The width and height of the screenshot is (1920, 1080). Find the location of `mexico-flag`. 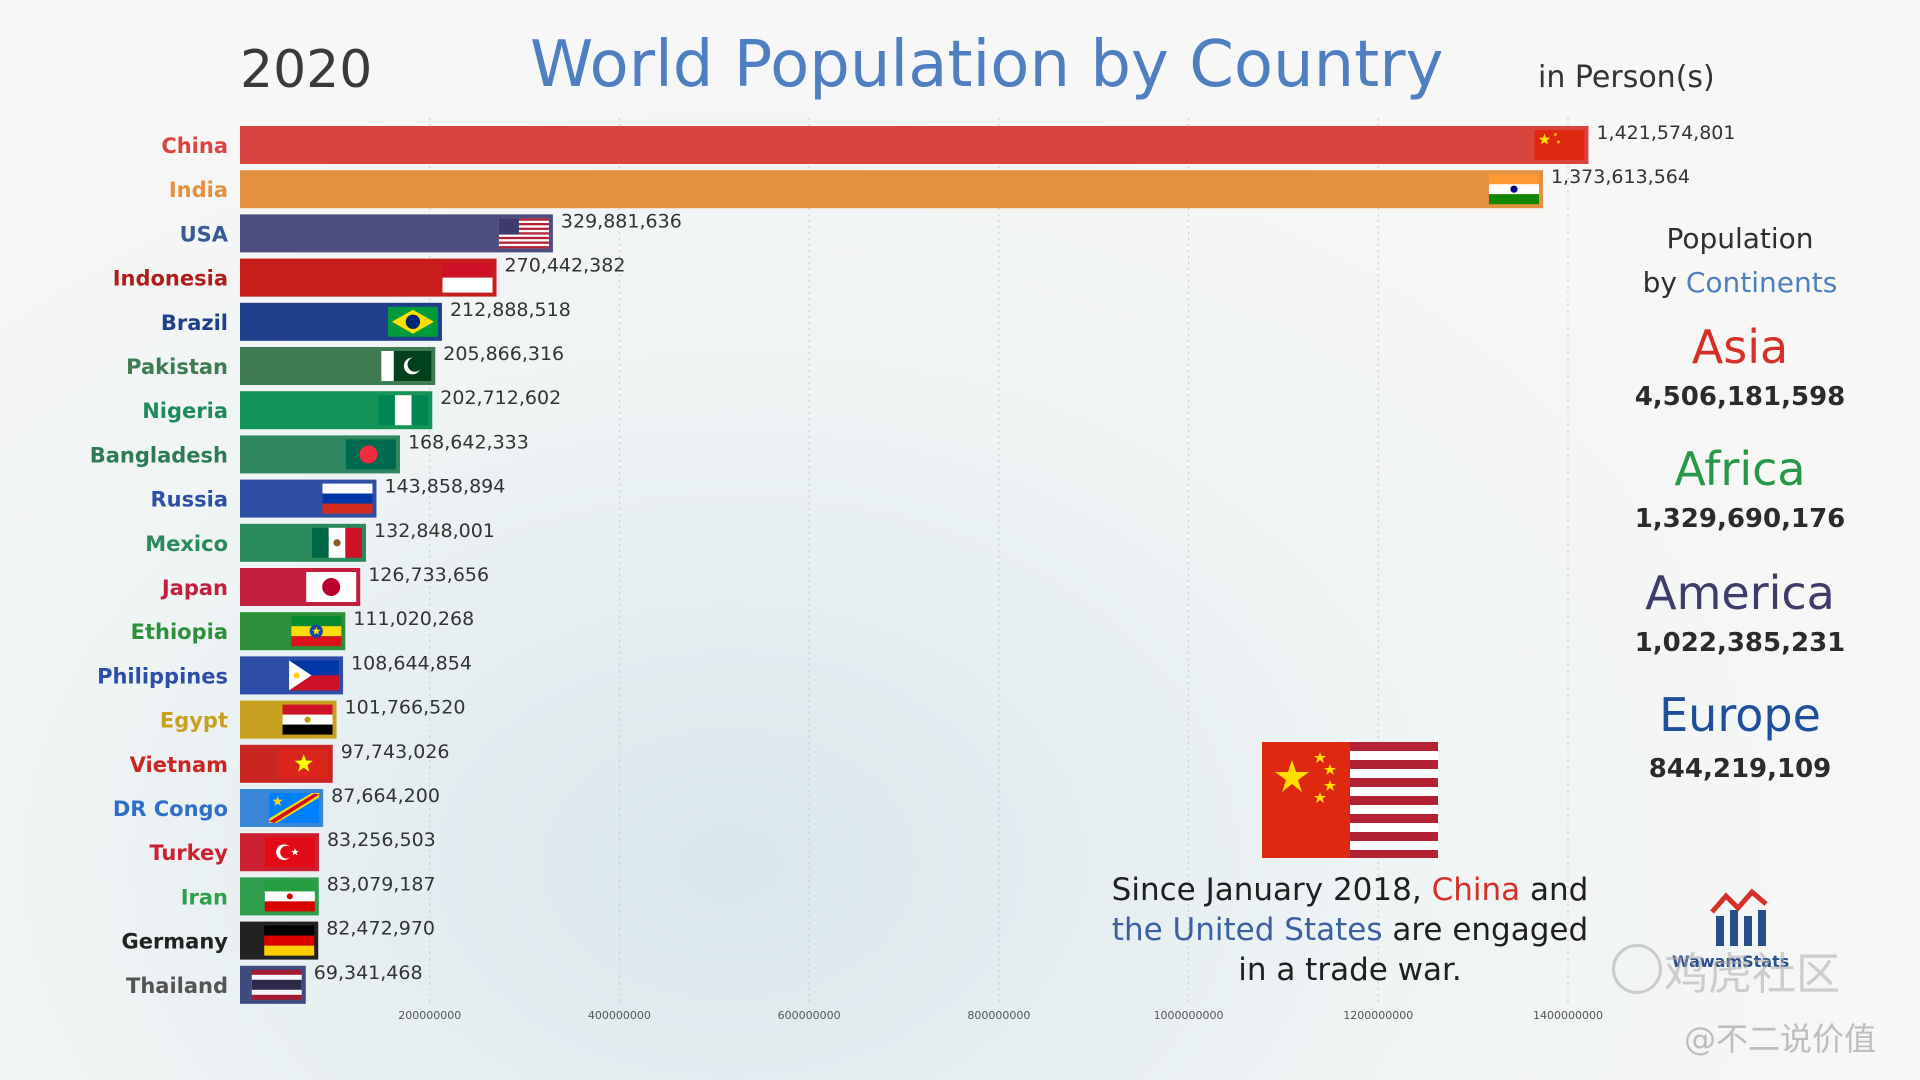

mexico-flag is located at coordinates (337, 542).